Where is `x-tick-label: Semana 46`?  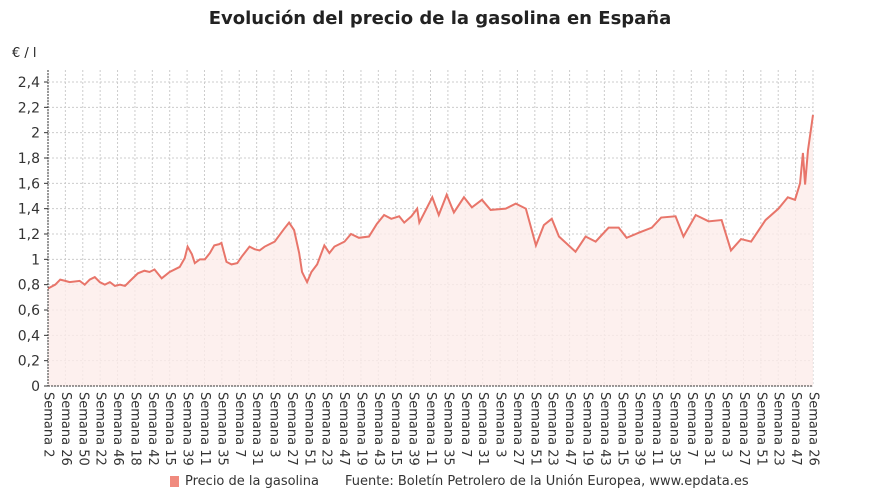 x-tick-label: Semana 46 is located at coordinates (117, 429).